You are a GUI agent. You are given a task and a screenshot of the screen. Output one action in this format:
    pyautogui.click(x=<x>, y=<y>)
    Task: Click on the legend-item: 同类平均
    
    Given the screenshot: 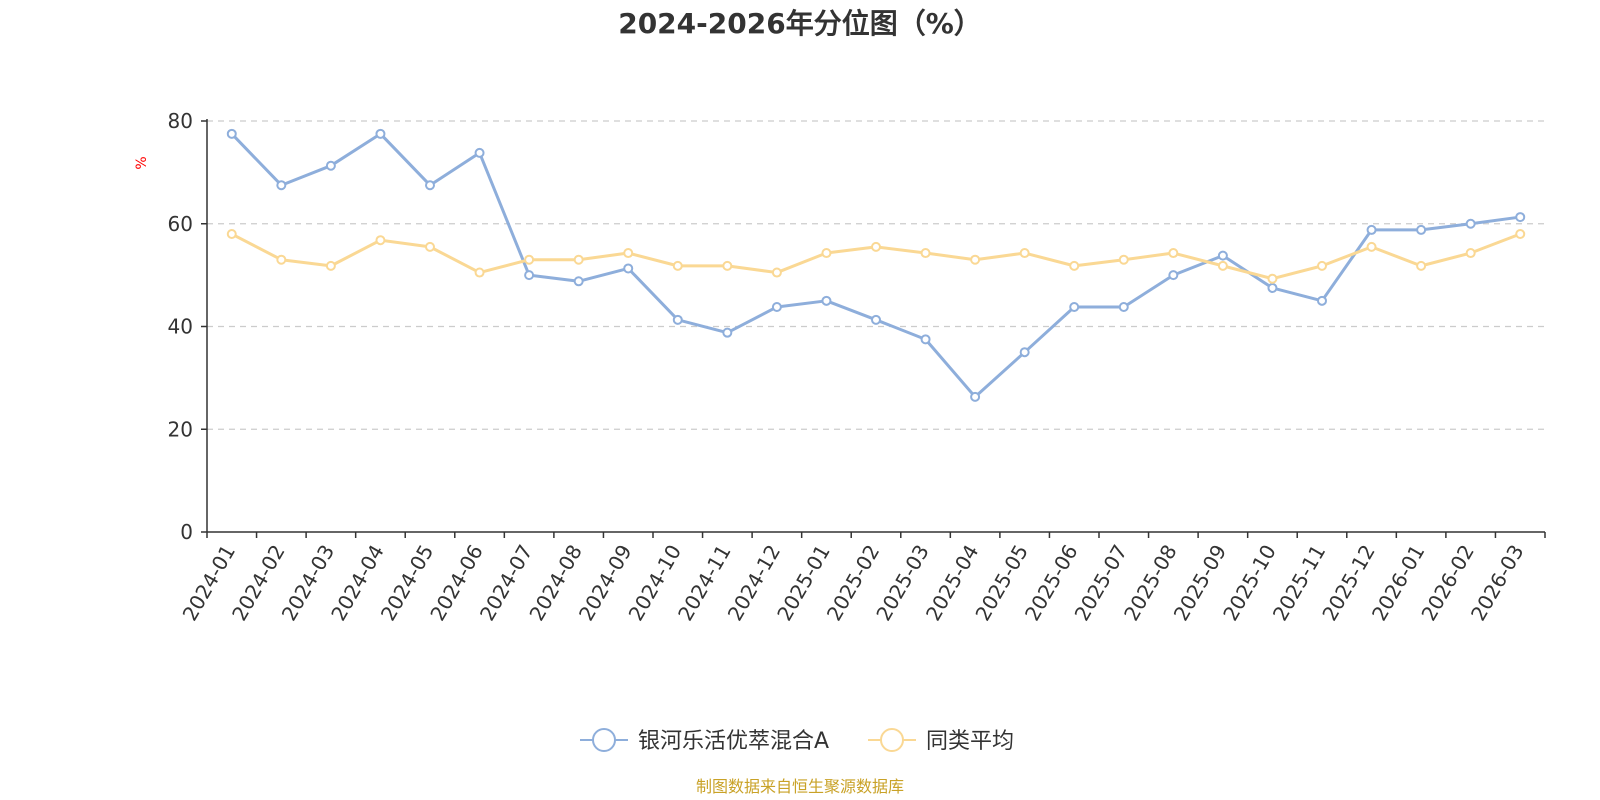 What is the action you would take?
    pyautogui.click(x=941, y=741)
    